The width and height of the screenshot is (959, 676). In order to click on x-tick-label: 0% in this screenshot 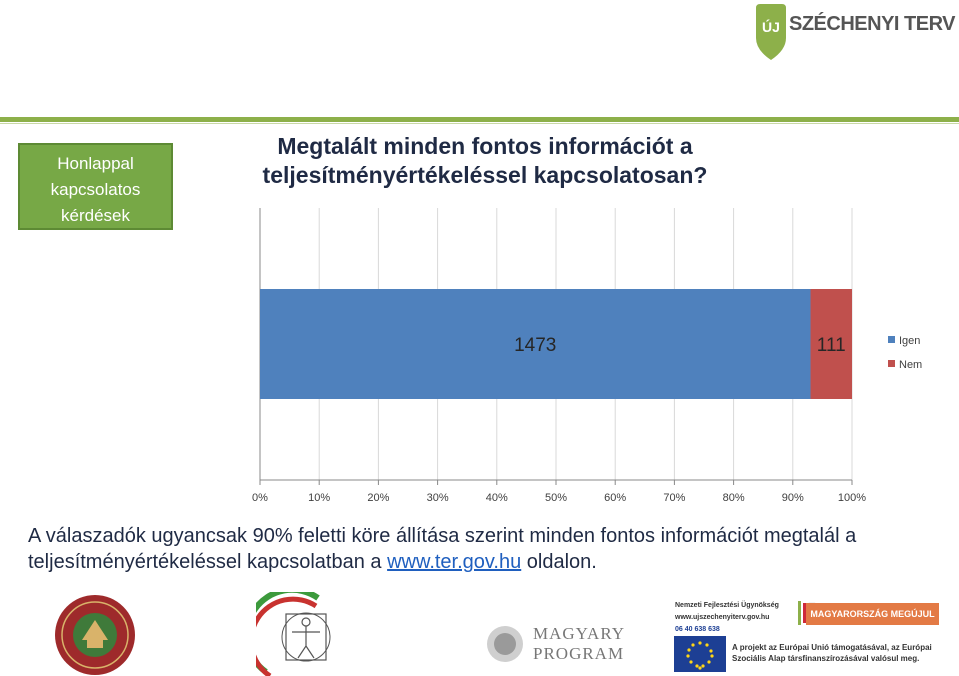, I will do `click(260, 498)`.